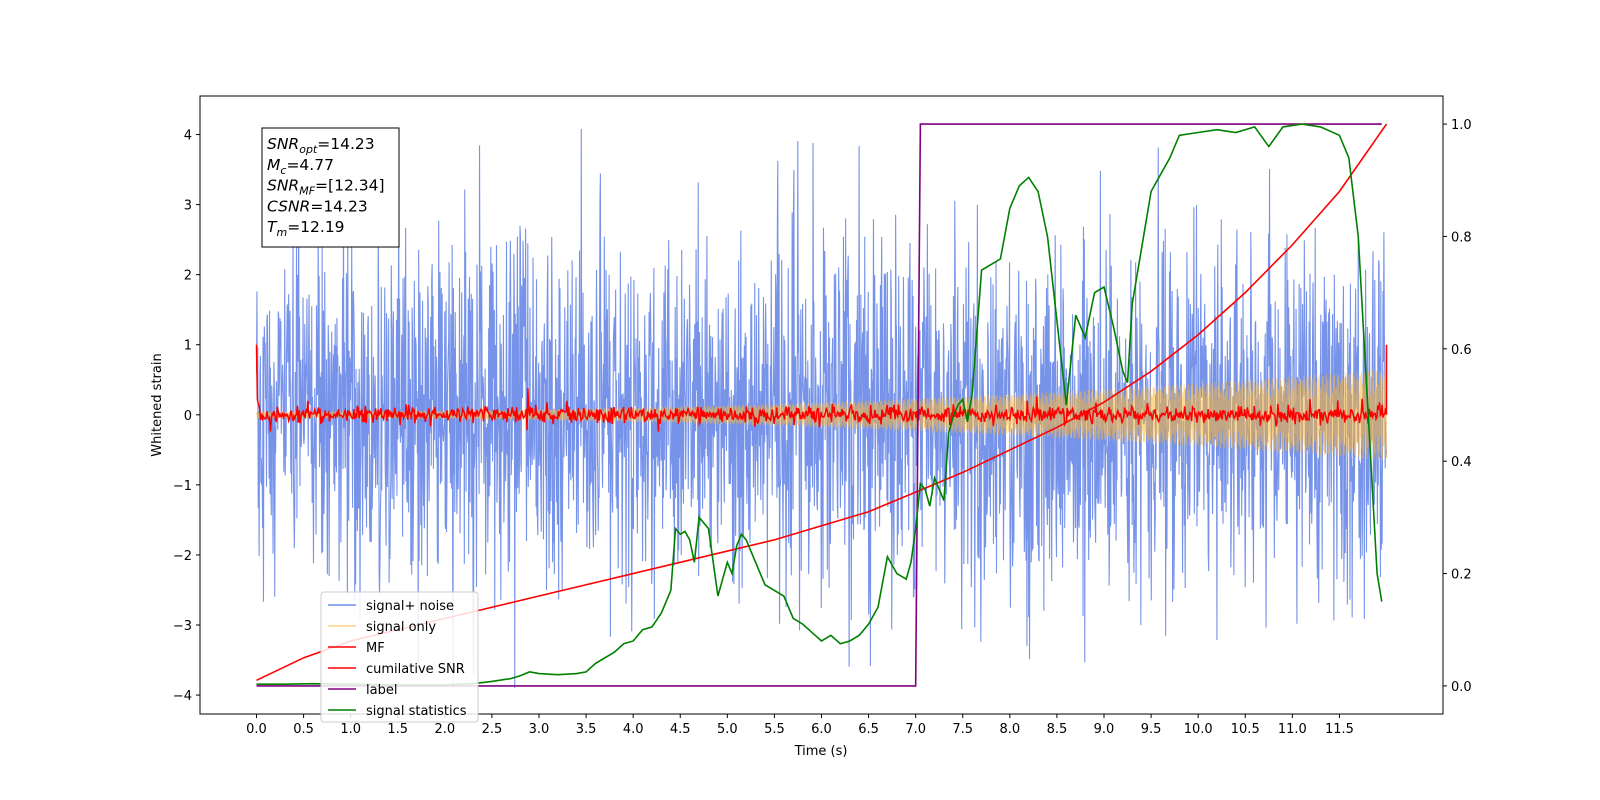 The height and width of the screenshot is (800, 1600). I want to click on x-tick-label: 8.5, so click(1057, 729).